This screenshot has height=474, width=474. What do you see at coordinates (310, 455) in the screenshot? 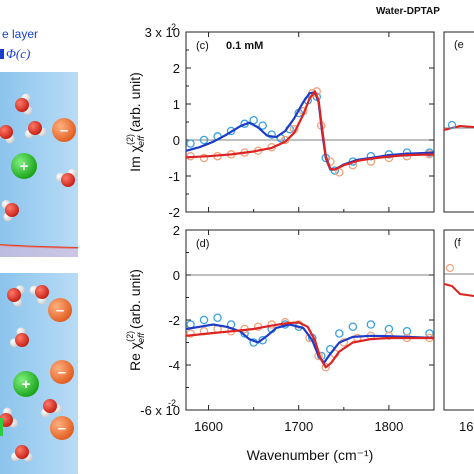
I see `x-axis-title: Wavenumber (cm⁻¹)` at bounding box center [310, 455].